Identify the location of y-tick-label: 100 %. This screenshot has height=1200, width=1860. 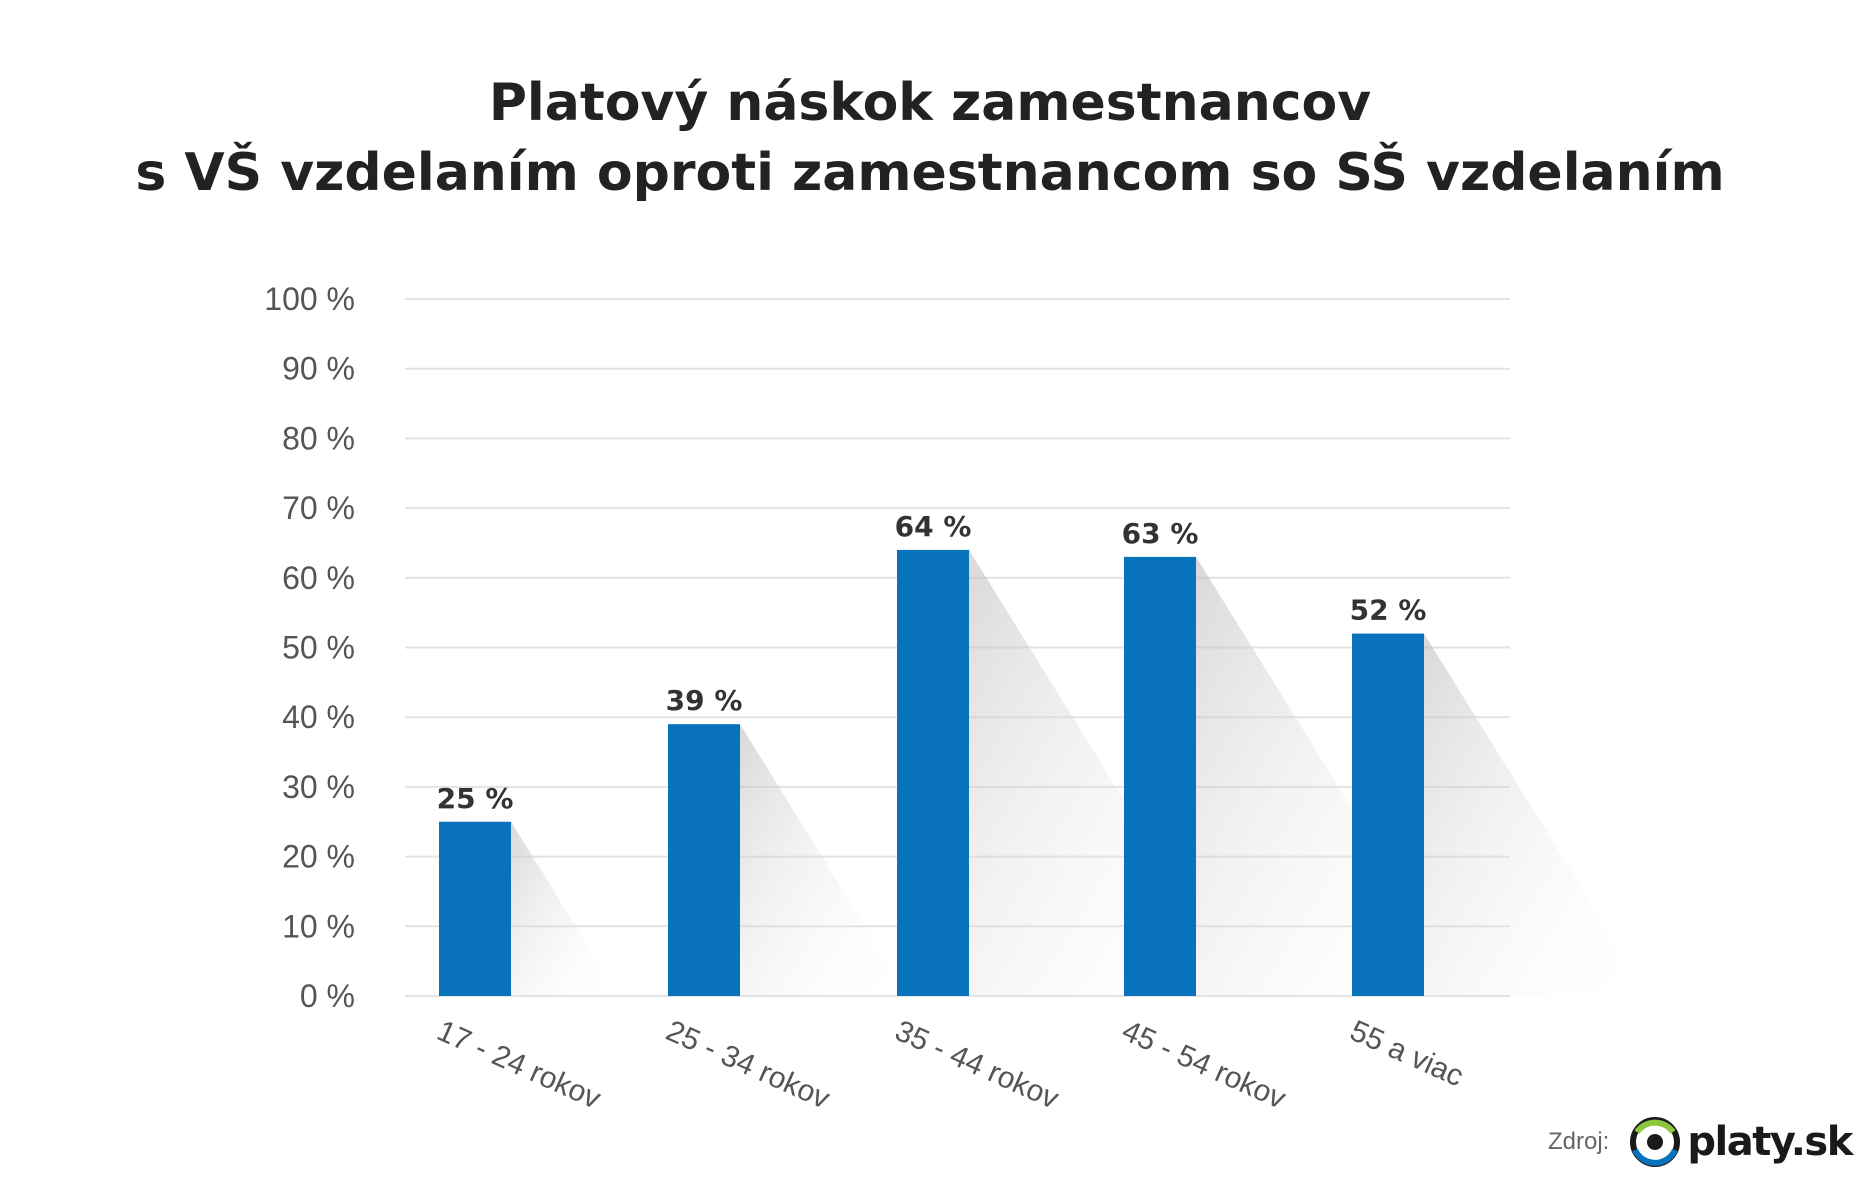
(309, 299).